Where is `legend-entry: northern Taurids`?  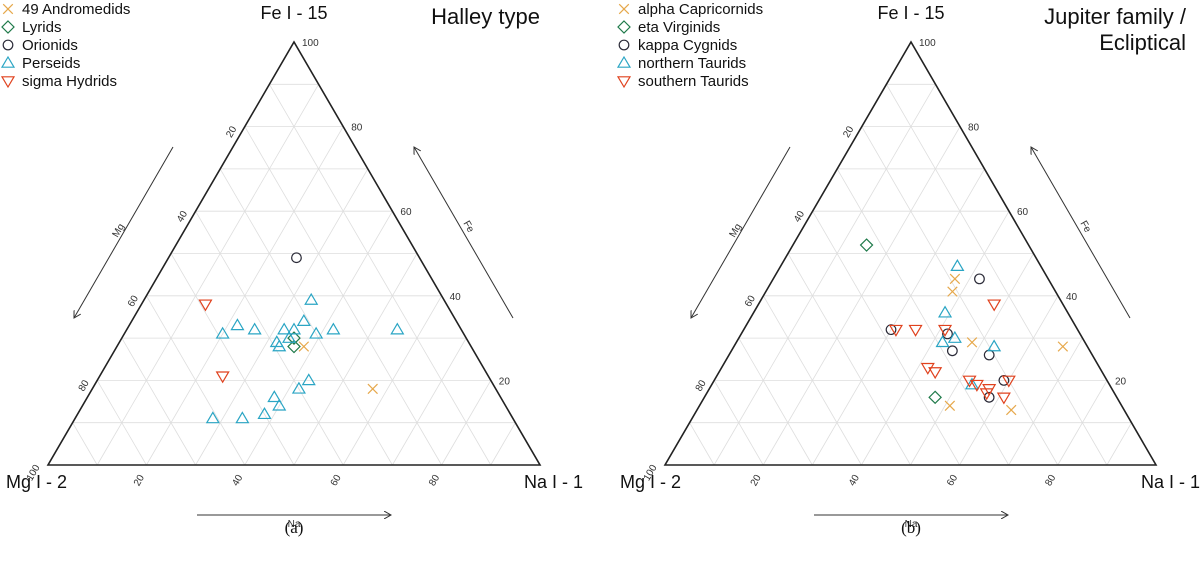 legend-entry: northern Taurids is located at coordinates (692, 63).